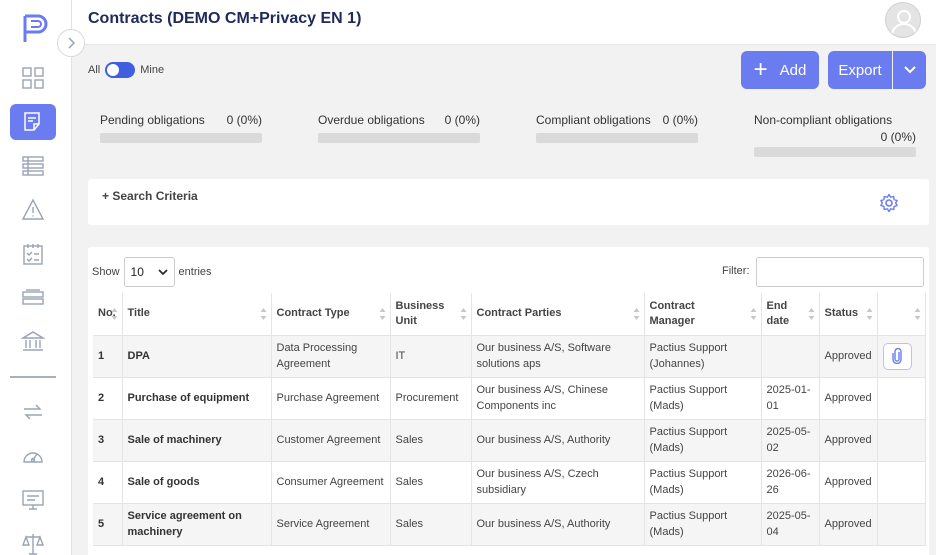 This screenshot has height=555, width=936. Describe the element at coordinates (558, 398) in the screenshot. I see `cell-contract-parties: Our business A/S, Chinese Components inc` at that location.